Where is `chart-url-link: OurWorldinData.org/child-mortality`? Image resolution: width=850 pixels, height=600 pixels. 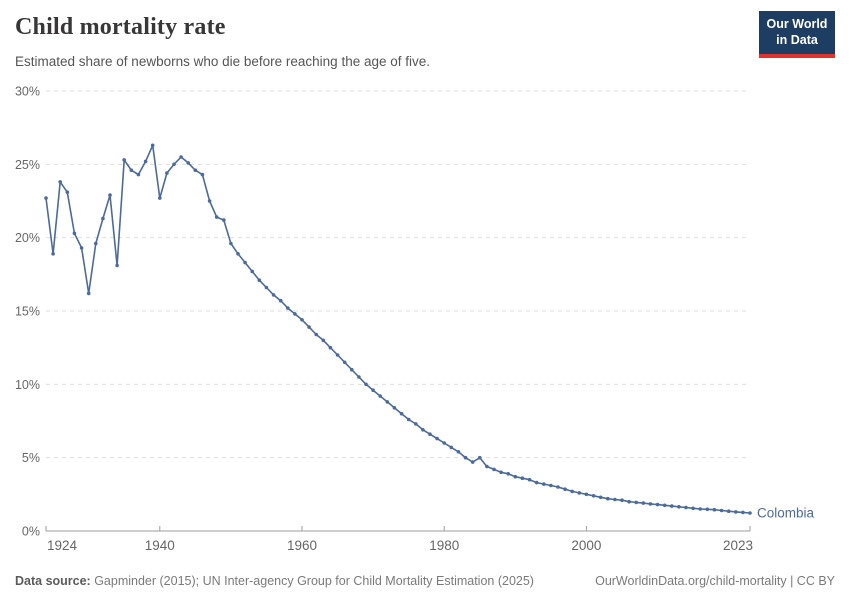
chart-url-link: OurWorldinData.org/child-mortality is located at coordinates (691, 581).